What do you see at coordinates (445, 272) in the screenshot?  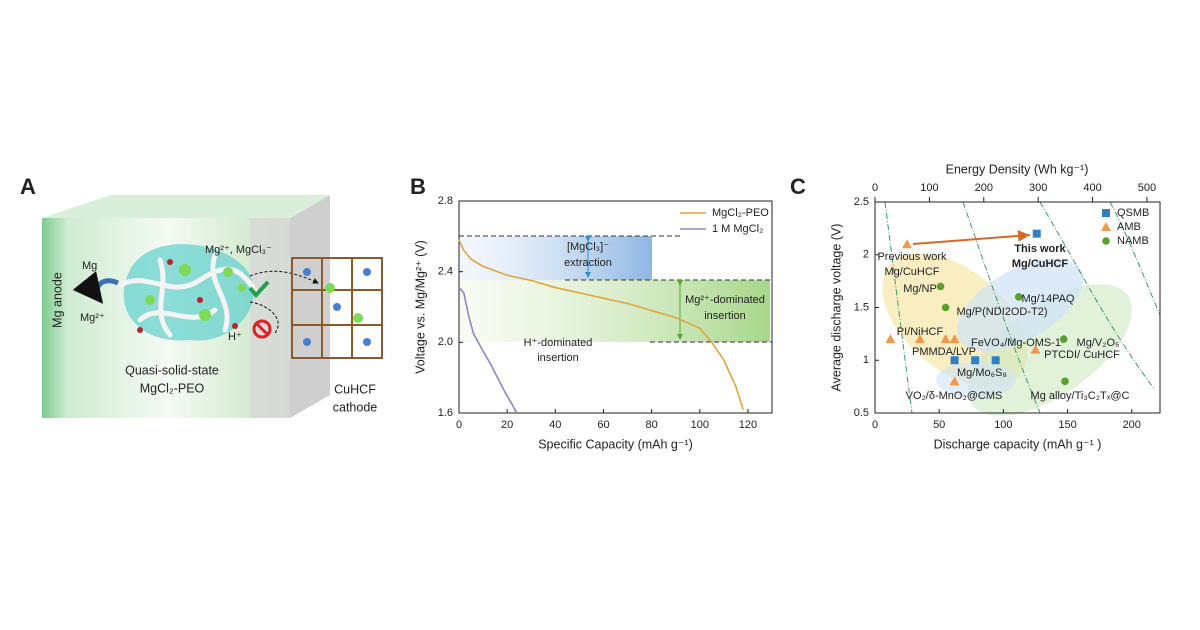 I see `y-tick-label: 2.4` at bounding box center [445, 272].